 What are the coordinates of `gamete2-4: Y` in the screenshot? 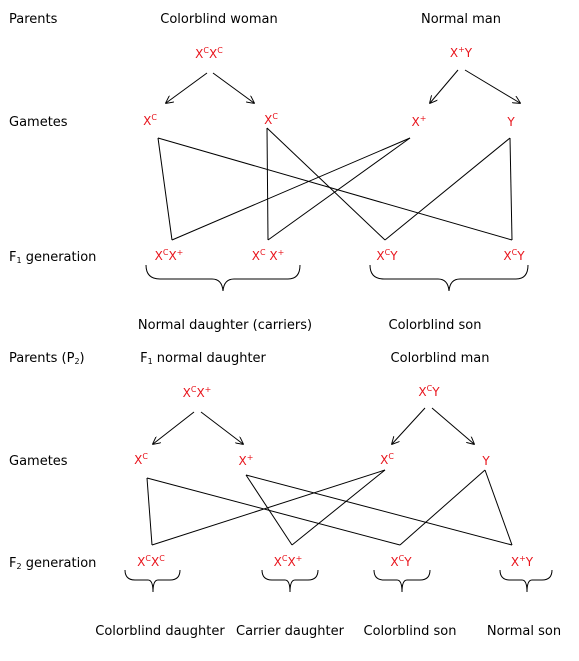 It's located at (485, 461).